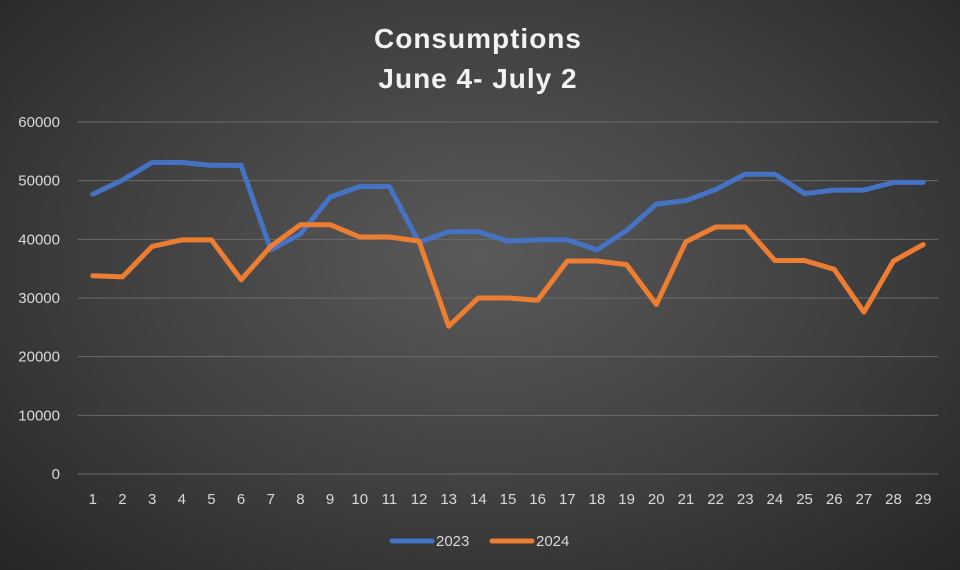 This screenshot has width=960, height=570. What do you see at coordinates (359, 499) in the screenshot?
I see `x-tick-label: 10` at bounding box center [359, 499].